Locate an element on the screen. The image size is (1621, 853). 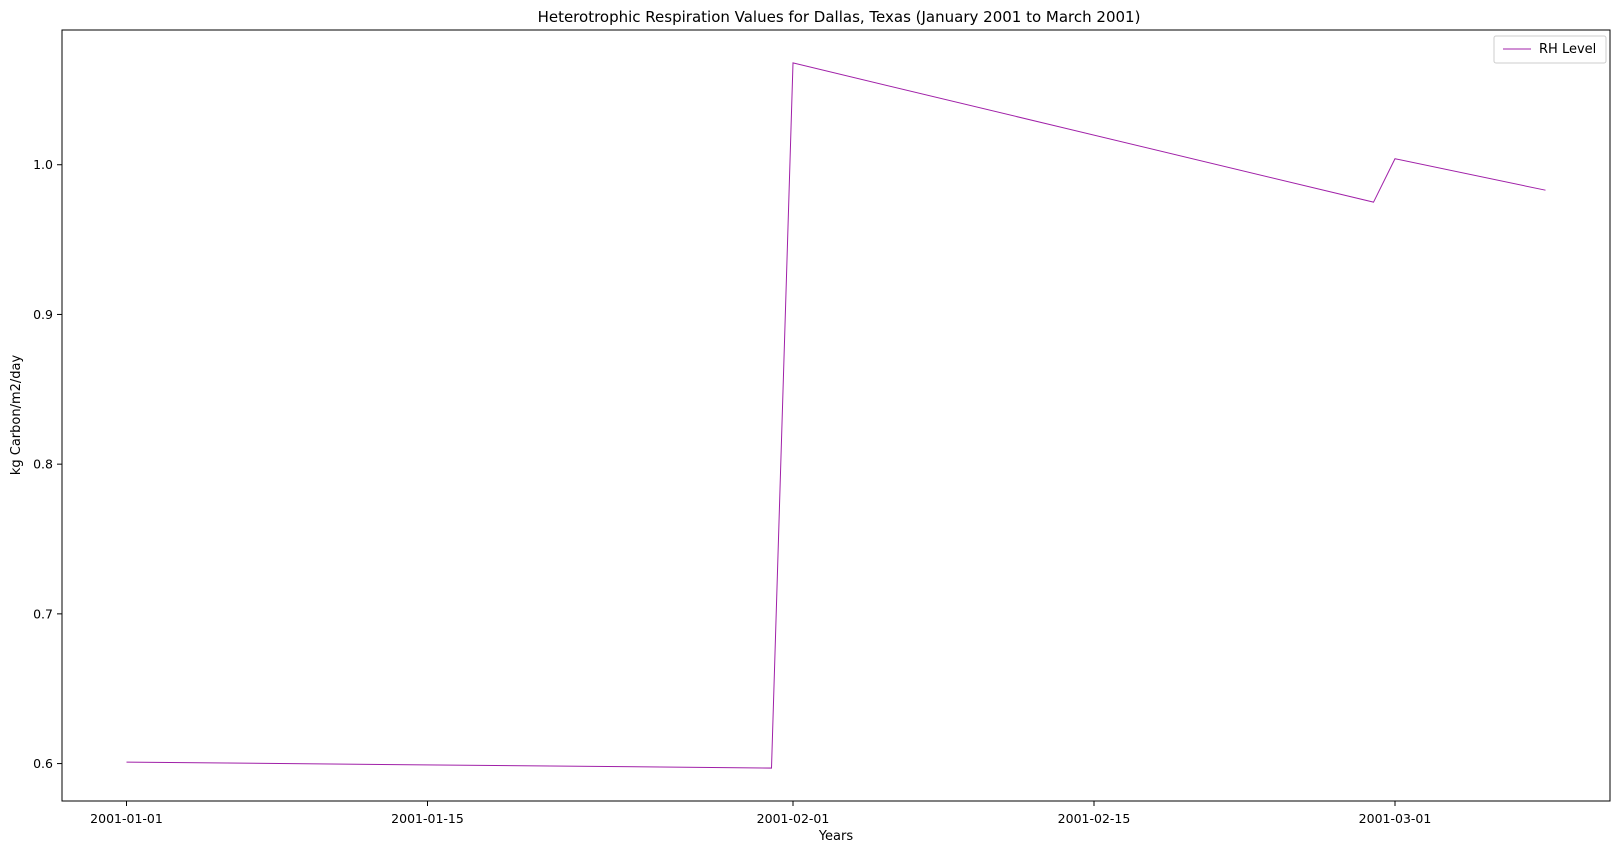
y-tick-label: 0.7 is located at coordinates (43, 613).